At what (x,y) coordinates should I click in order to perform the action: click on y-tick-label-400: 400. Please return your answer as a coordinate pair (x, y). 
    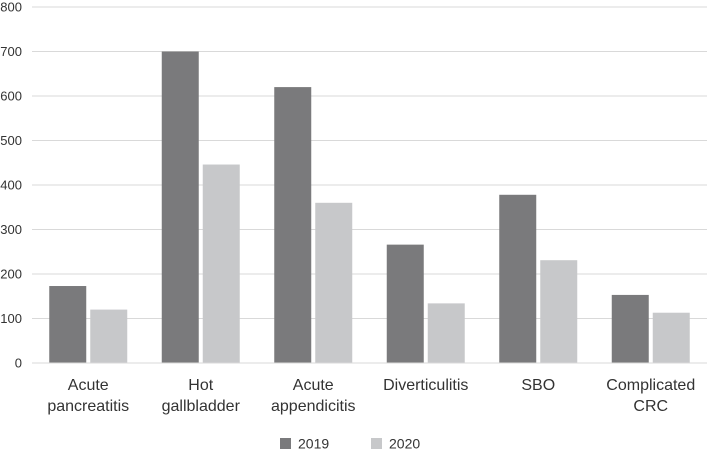
    Looking at the image, I should click on (11, 185).